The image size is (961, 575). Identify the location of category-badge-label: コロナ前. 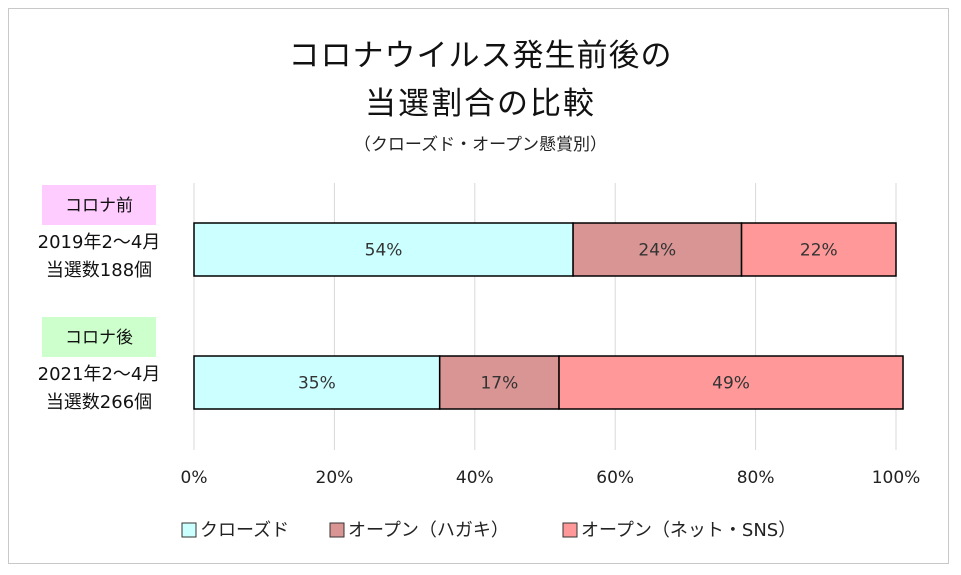
(99, 206).